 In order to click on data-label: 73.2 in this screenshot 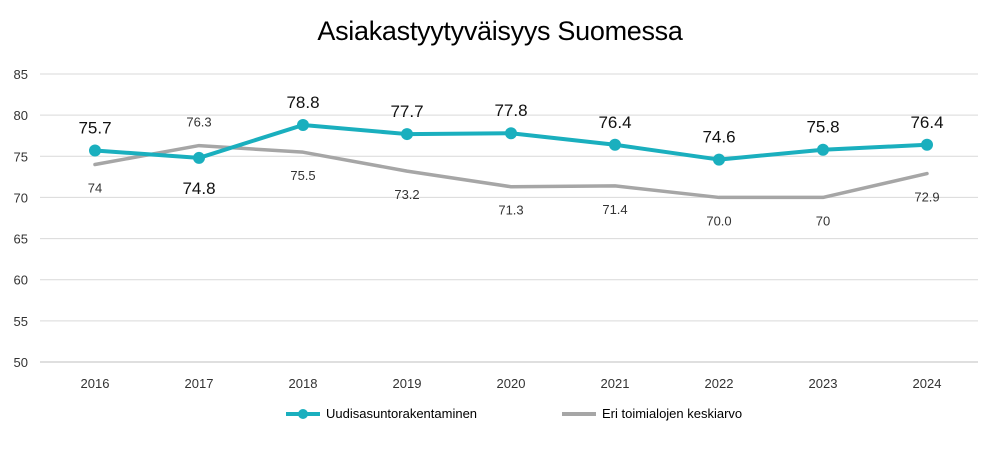, I will do `click(406, 194)`.